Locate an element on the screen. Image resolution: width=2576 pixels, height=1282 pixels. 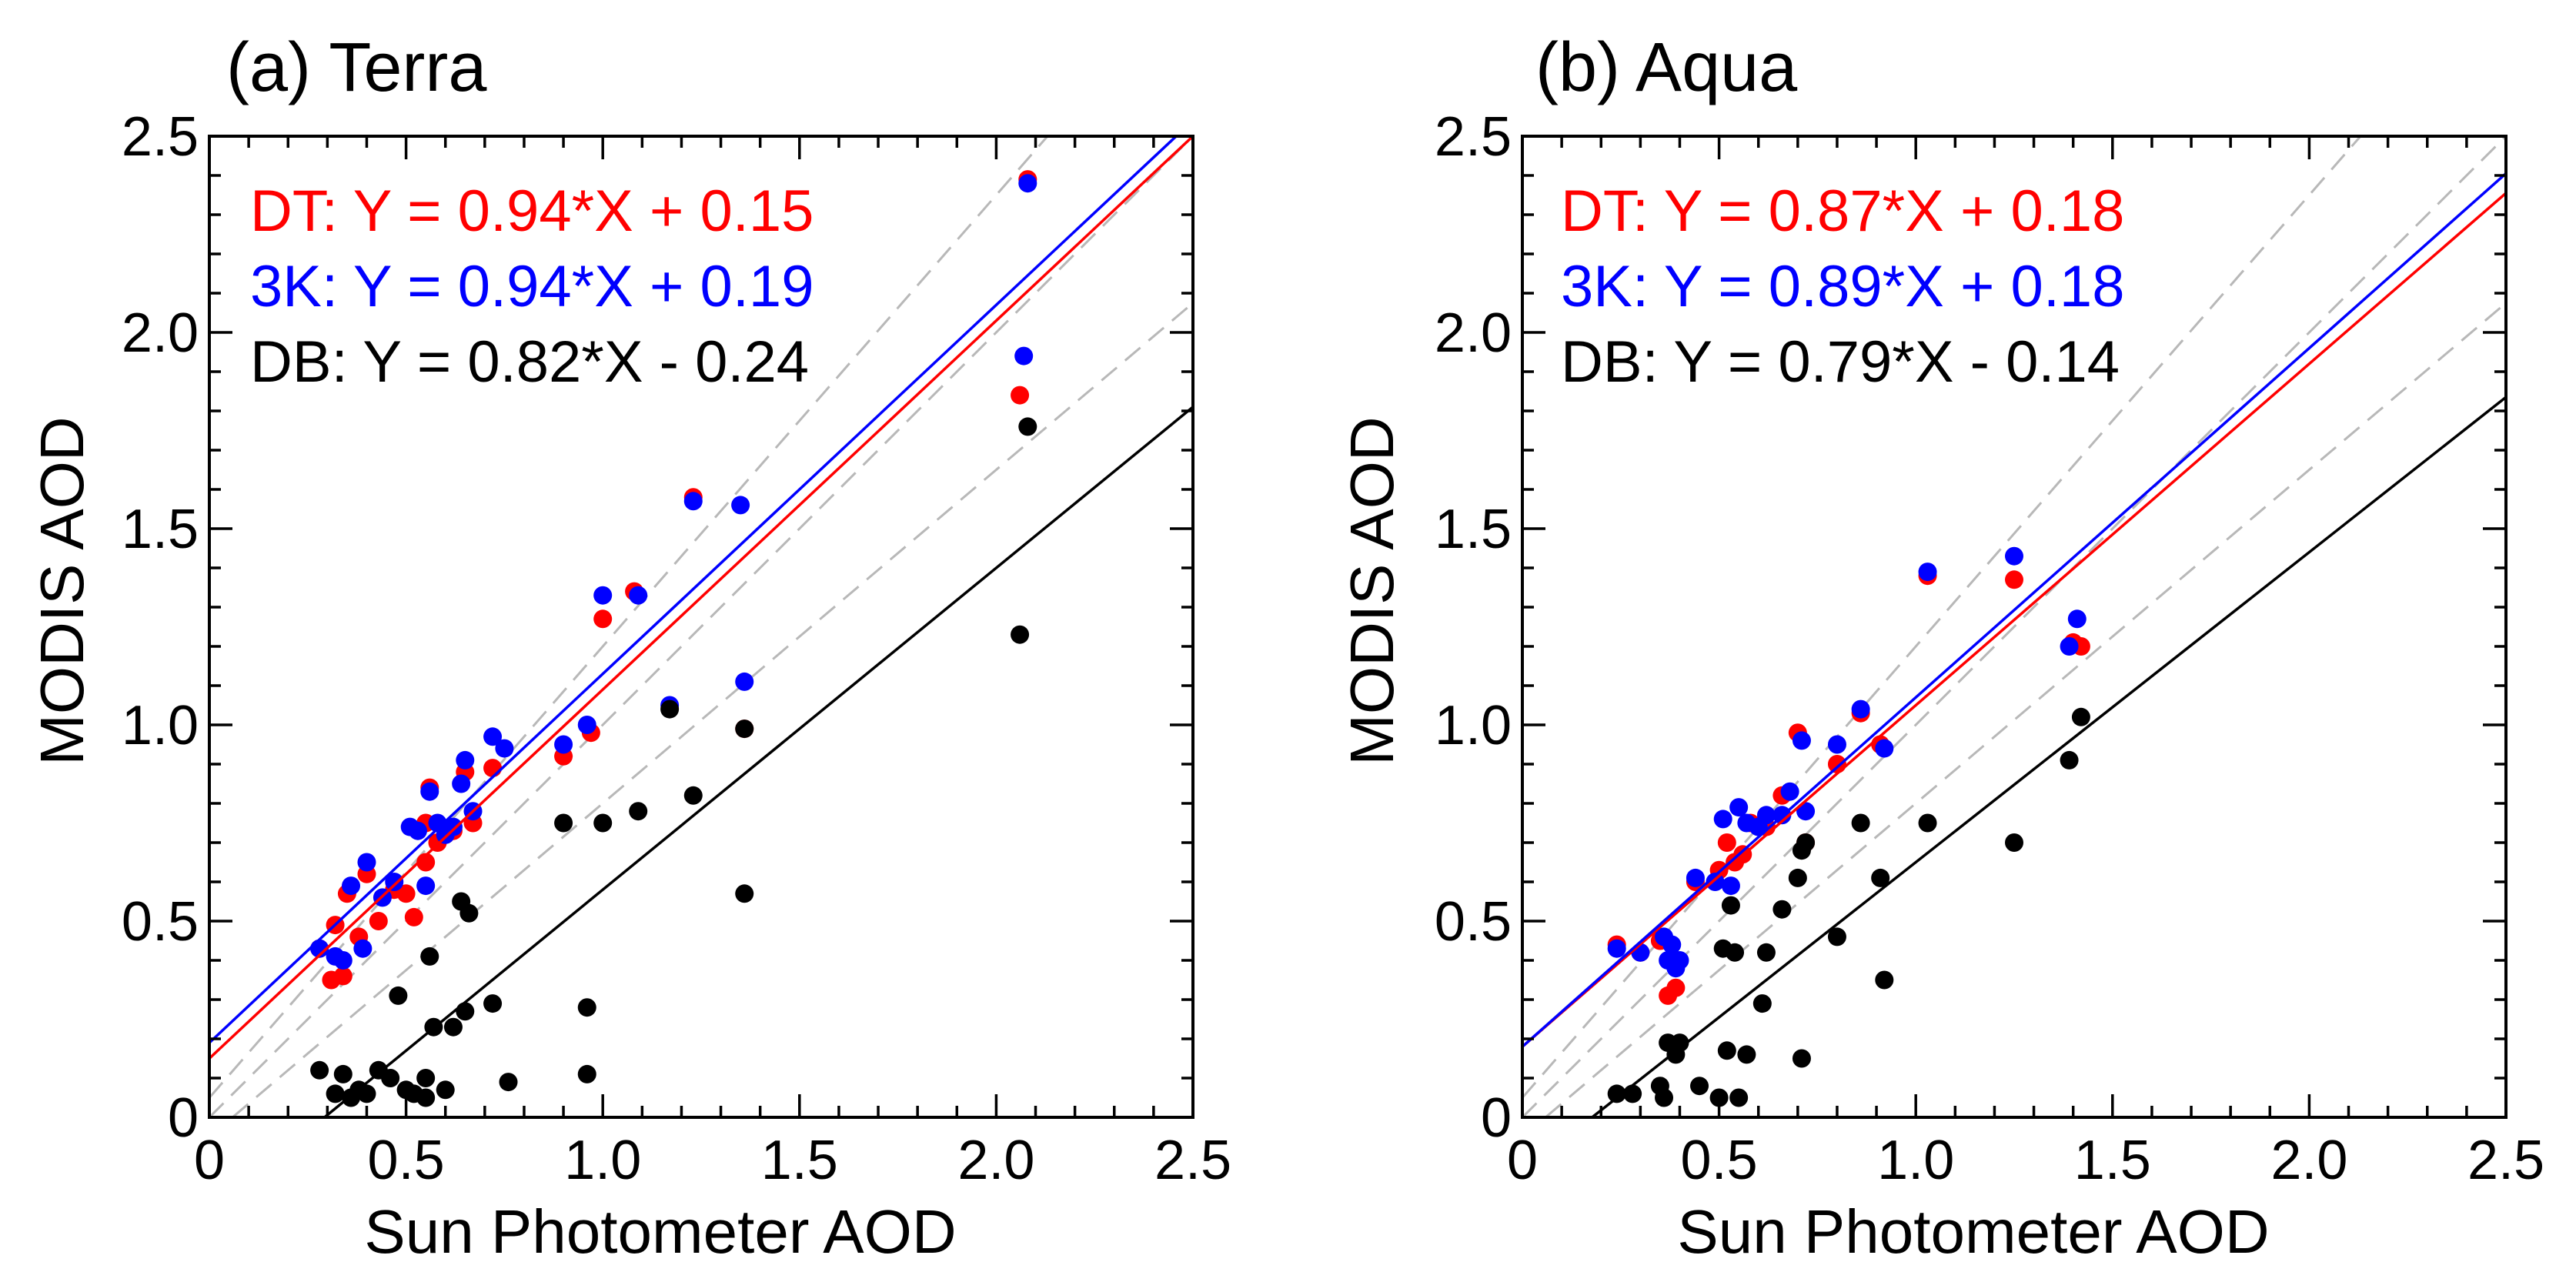
y-tick-label: 1.5 is located at coordinates (160, 529).